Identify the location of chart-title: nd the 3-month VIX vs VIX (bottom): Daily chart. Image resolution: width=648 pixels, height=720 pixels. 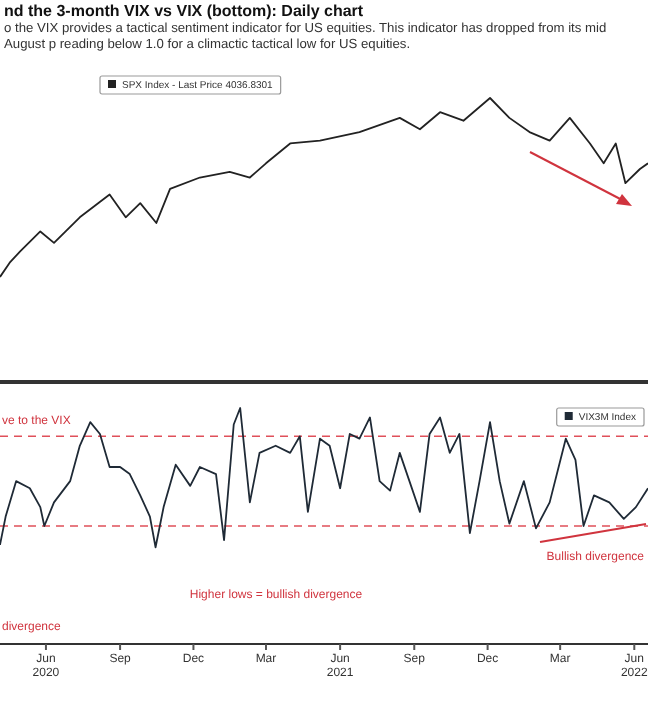
(185, 12).